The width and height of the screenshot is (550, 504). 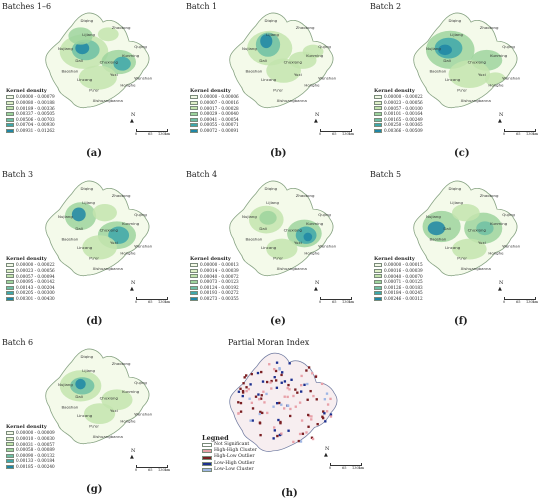 I want to click on north-label: N, so click(x=133, y=283).